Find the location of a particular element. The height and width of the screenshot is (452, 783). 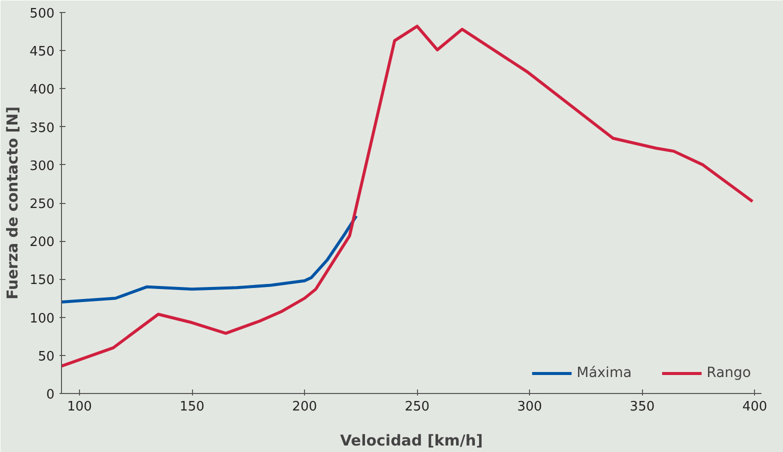

y-tick-label: 300 is located at coordinates (42, 166).